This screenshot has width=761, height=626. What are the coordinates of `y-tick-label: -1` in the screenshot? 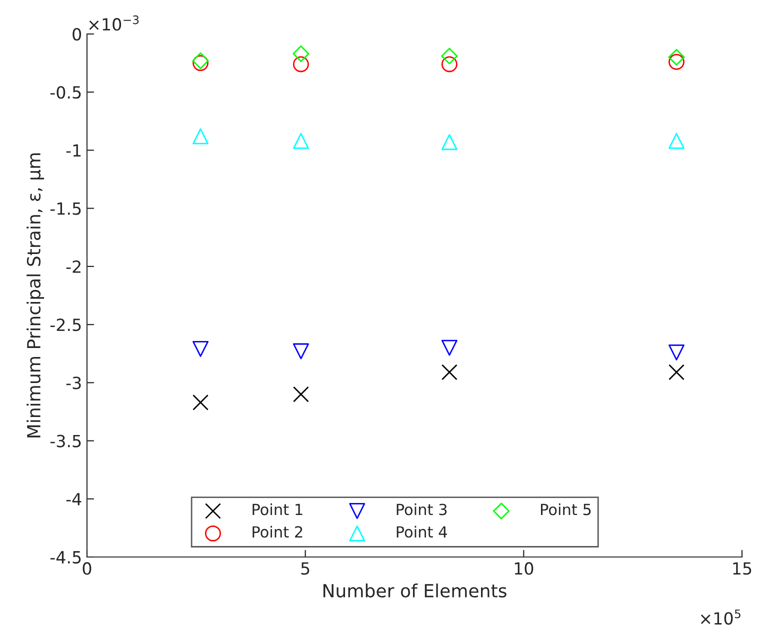 It's located at (73, 150).